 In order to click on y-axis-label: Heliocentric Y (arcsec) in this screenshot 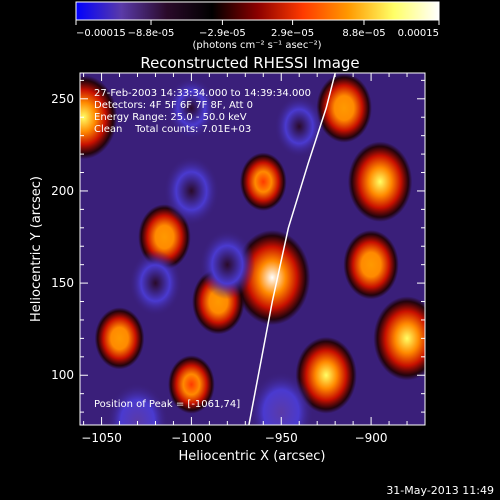, I will do `click(36, 249)`.